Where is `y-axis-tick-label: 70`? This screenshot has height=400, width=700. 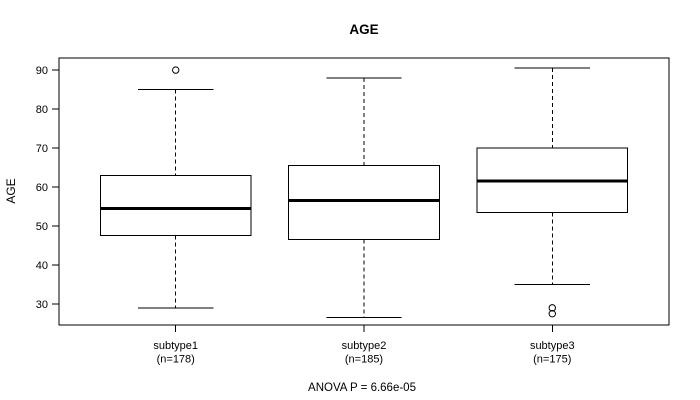
y-axis-tick-label: 70 is located at coordinates (42, 149).